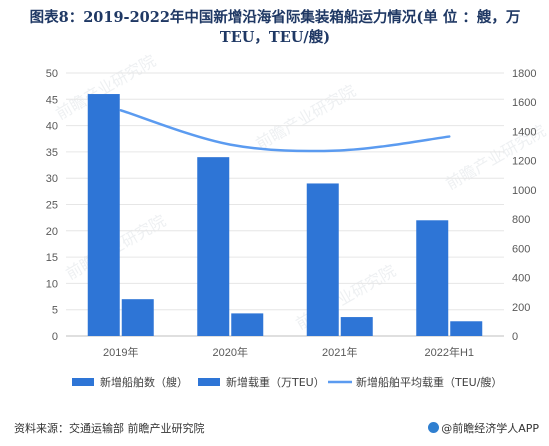 The height and width of the screenshot is (446, 549). Describe the element at coordinates (521, 279) in the screenshot. I see `y-right-tick-label: 400` at that location.